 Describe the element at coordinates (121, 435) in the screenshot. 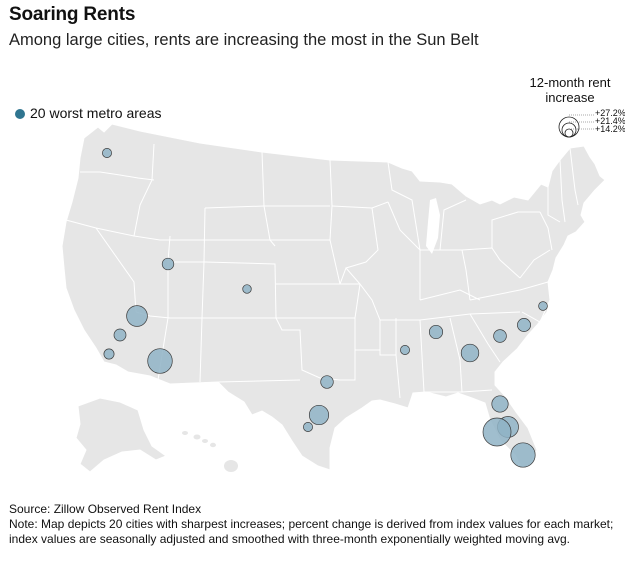

I see `alaska-landmass` at that location.